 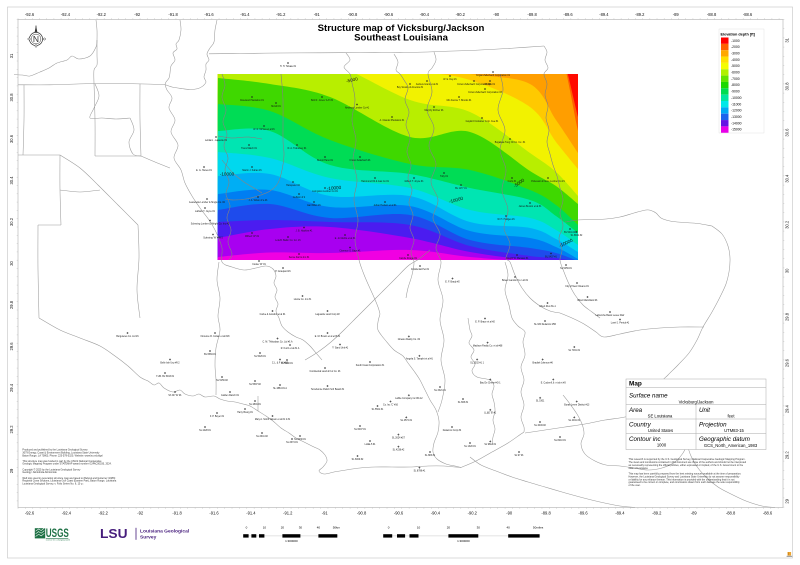 I want to click on svg-text: 1000, so click(x=662, y=445).